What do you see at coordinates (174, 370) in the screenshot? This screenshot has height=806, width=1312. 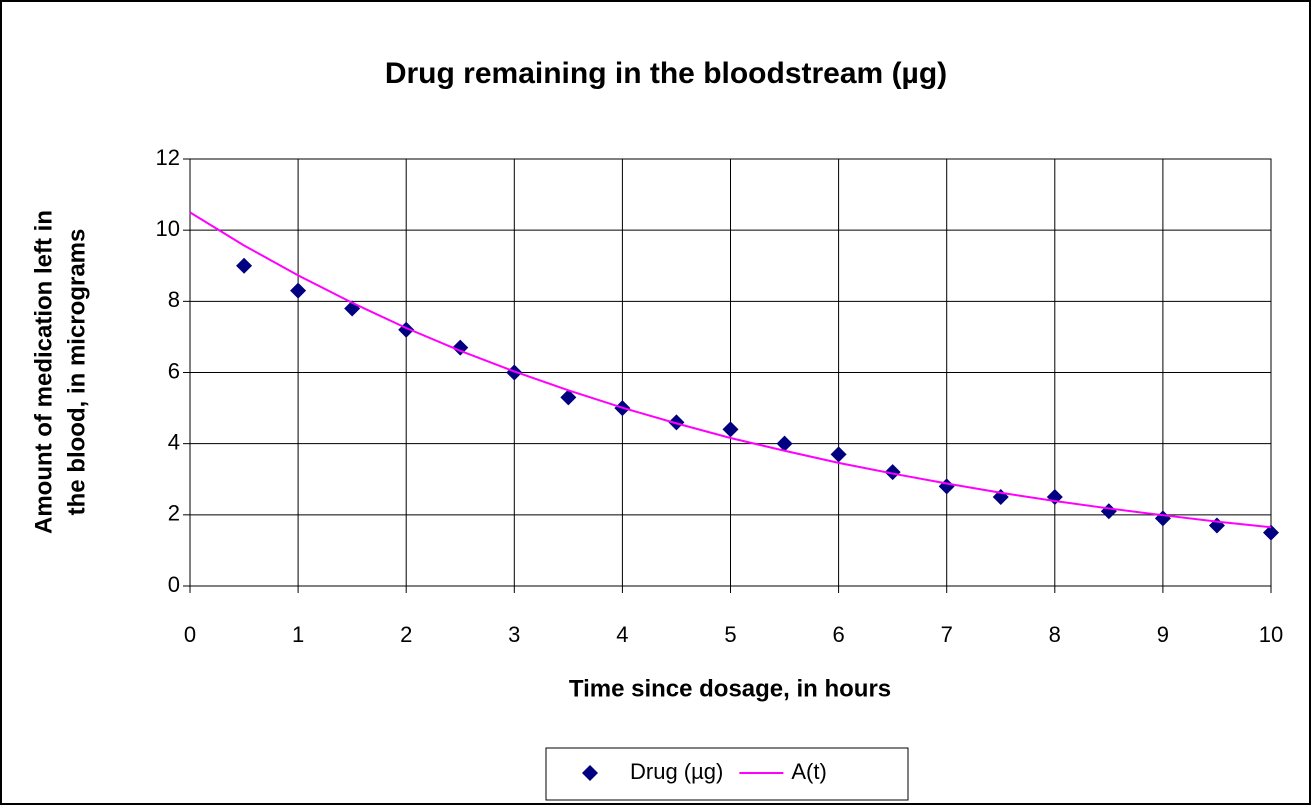 I see `y-tick-label: 6` at bounding box center [174, 370].